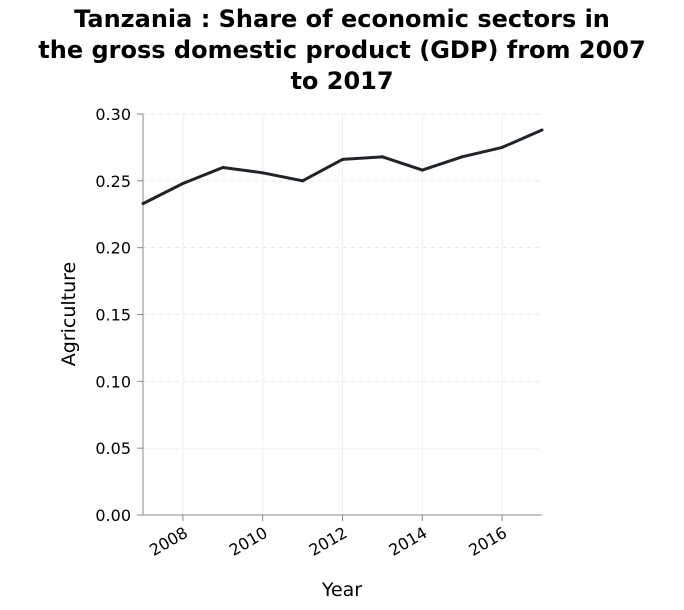 This screenshot has height=610, width=684. I want to click on y-tick-label: 0.05, so click(113, 448).